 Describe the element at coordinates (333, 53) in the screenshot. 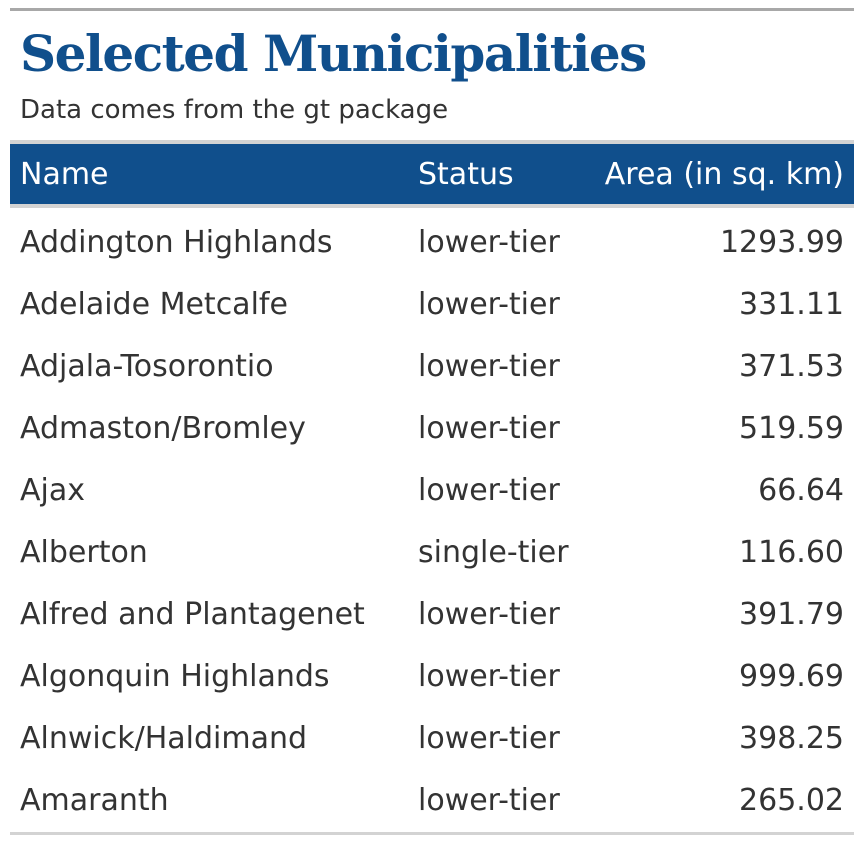

I see `table-title: Selected Municipalities` at that location.